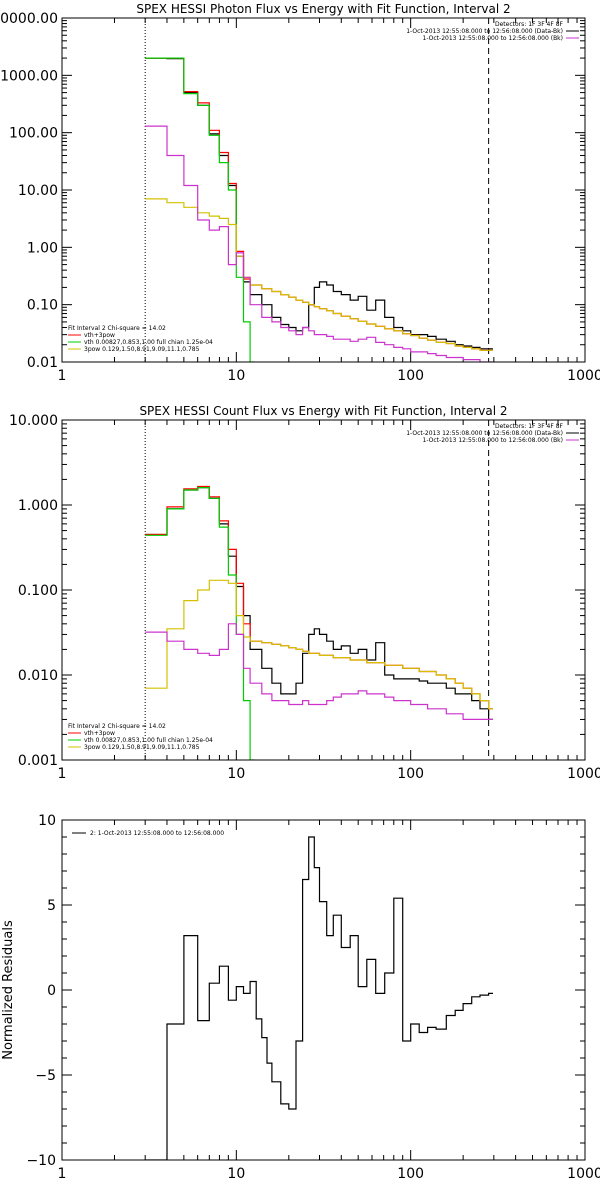 The image size is (600, 1200). Describe the element at coordinates (38, 191) in the screenshot. I see `y-tick-label: 10.00` at that location.